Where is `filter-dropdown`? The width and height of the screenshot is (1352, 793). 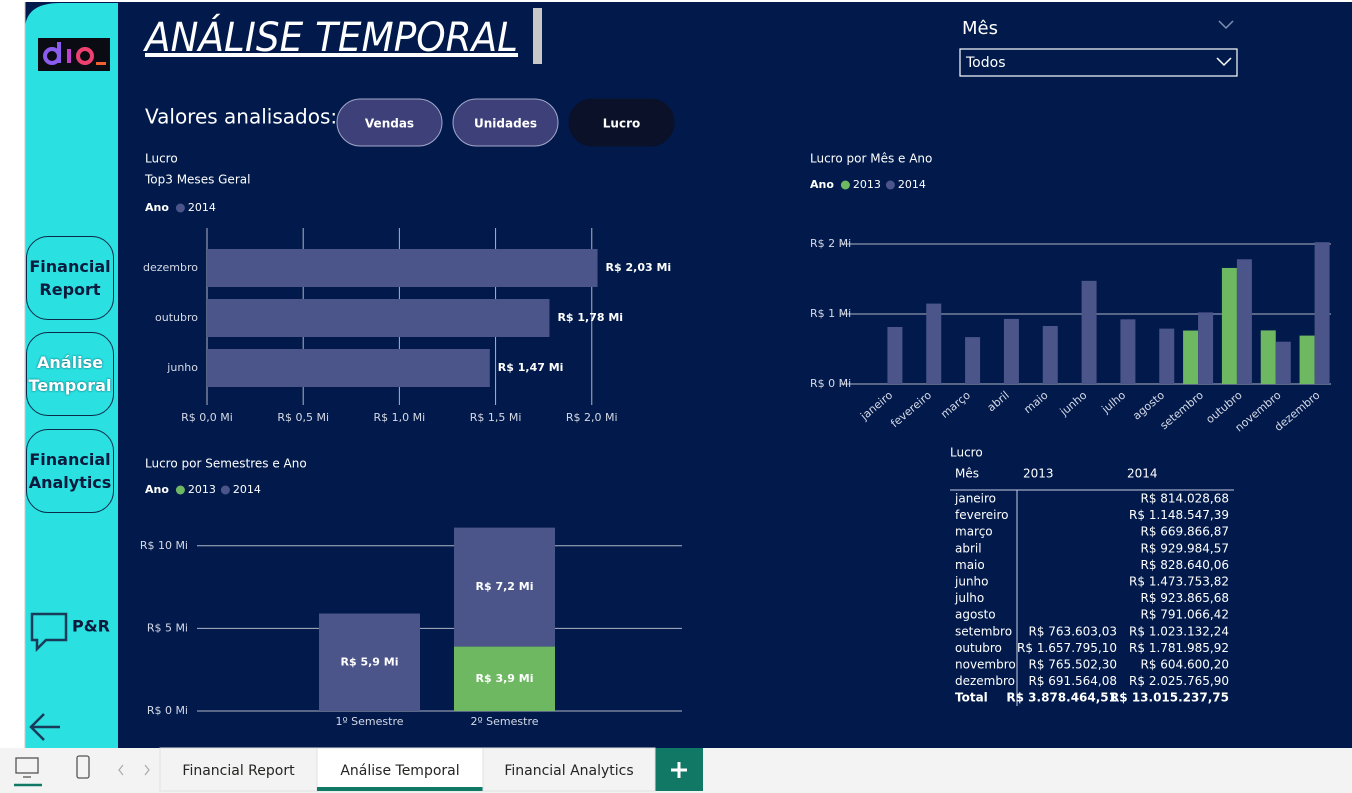
filter-dropdown is located at coordinates (1098, 62).